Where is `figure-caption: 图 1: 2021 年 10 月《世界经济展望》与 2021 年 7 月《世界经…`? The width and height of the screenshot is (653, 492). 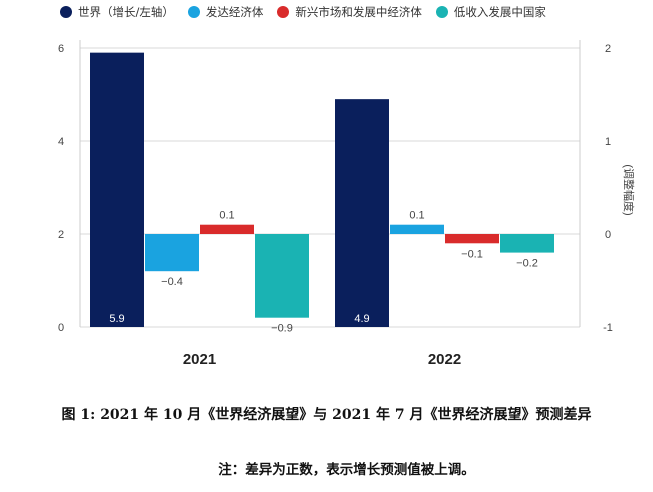 figure-caption: 图 1: 2021 年 10 月《世界经济展望》与 2021 年 7 月《世界经… is located at coordinates (326, 415).